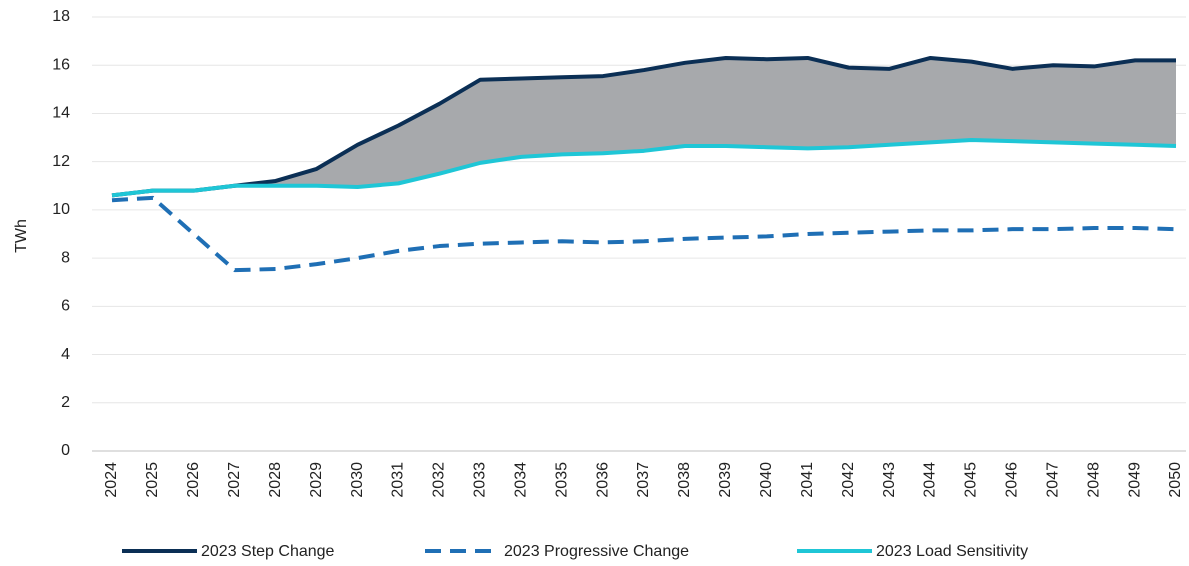  What do you see at coordinates (65, 354) in the screenshot?
I see `y-tick-label: 4` at bounding box center [65, 354].